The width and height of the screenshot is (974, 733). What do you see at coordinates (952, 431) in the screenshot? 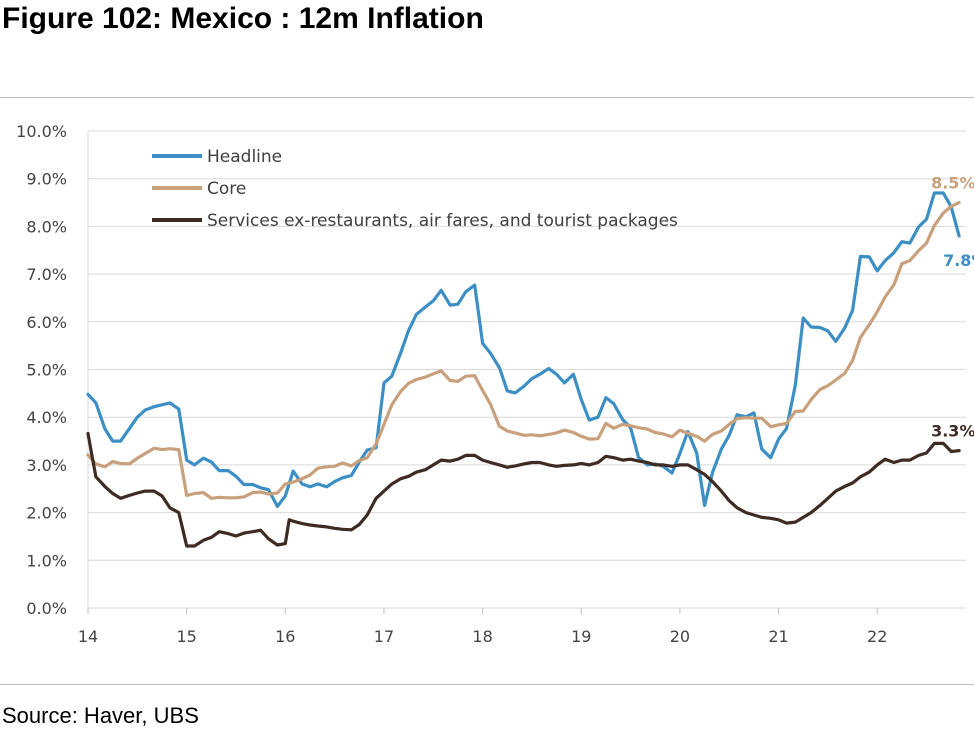
I see `end-label-2: 3.3%` at bounding box center [952, 431].